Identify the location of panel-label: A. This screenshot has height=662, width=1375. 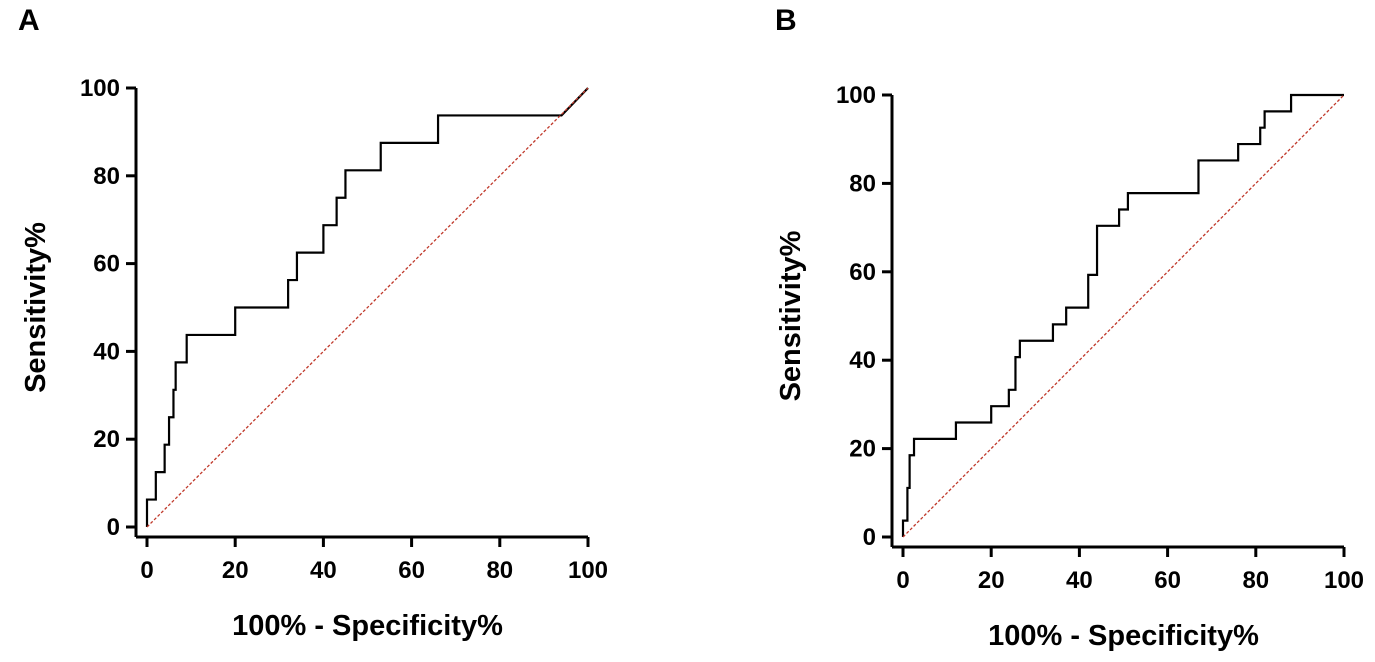
(29, 20).